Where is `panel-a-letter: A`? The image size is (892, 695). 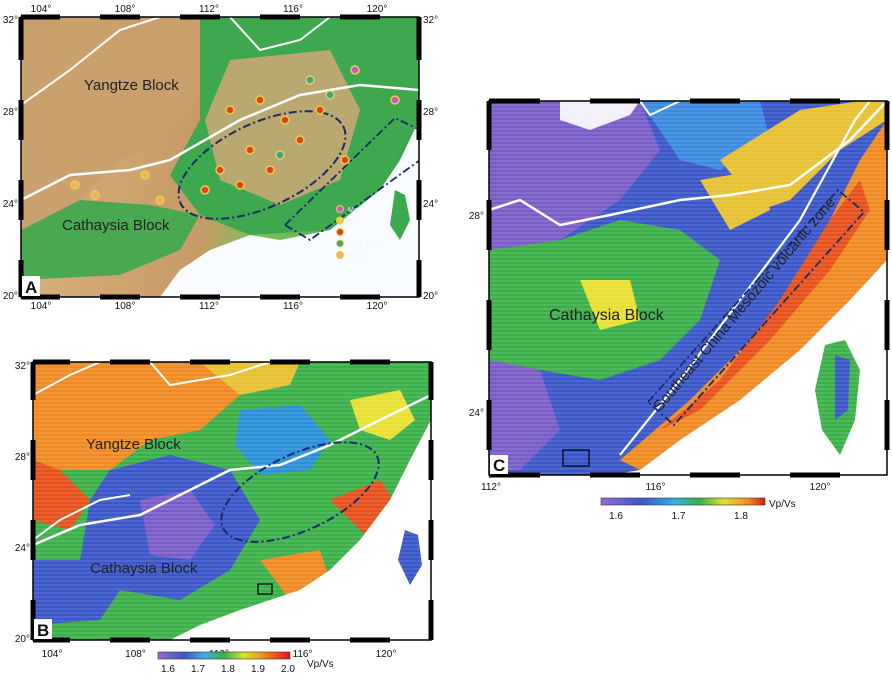
panel-a-letter: A is located at coordinates (31, 287).